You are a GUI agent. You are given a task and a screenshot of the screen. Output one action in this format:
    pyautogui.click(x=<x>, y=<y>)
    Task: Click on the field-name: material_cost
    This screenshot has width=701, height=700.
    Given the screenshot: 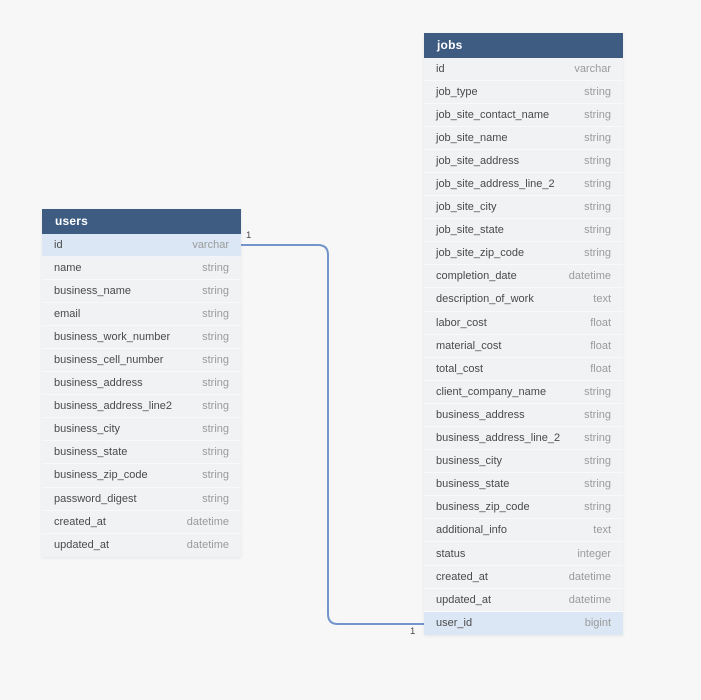 What is the action you would take?
    pyautogui.click(x=469, y=345)
    